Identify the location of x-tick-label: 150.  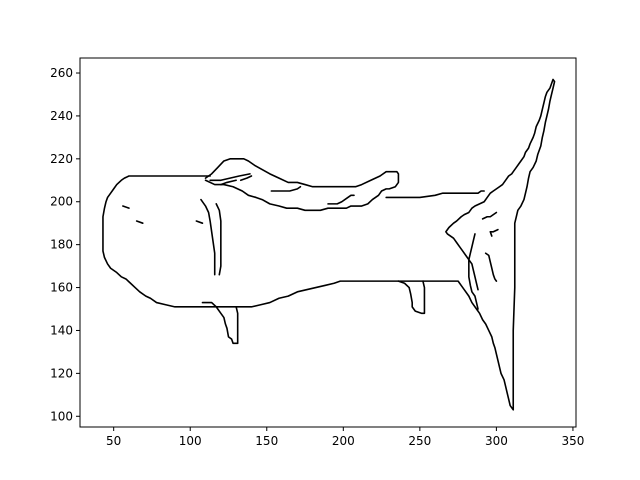
(266, 441).